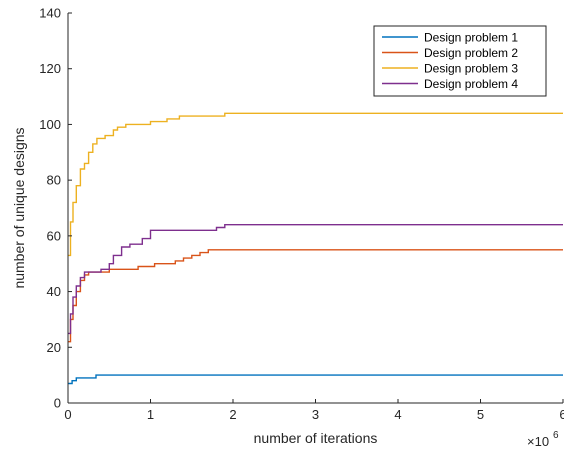 Image resolution: width=564 pixels, height=454 pixels. I want to click on y-tick-label: 60, so click(54, 235).